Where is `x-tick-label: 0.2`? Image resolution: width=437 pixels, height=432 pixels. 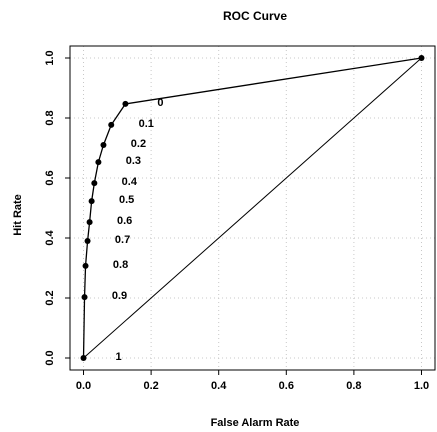 x-tick-label: 0.2 is located at coordinates (150, 386).